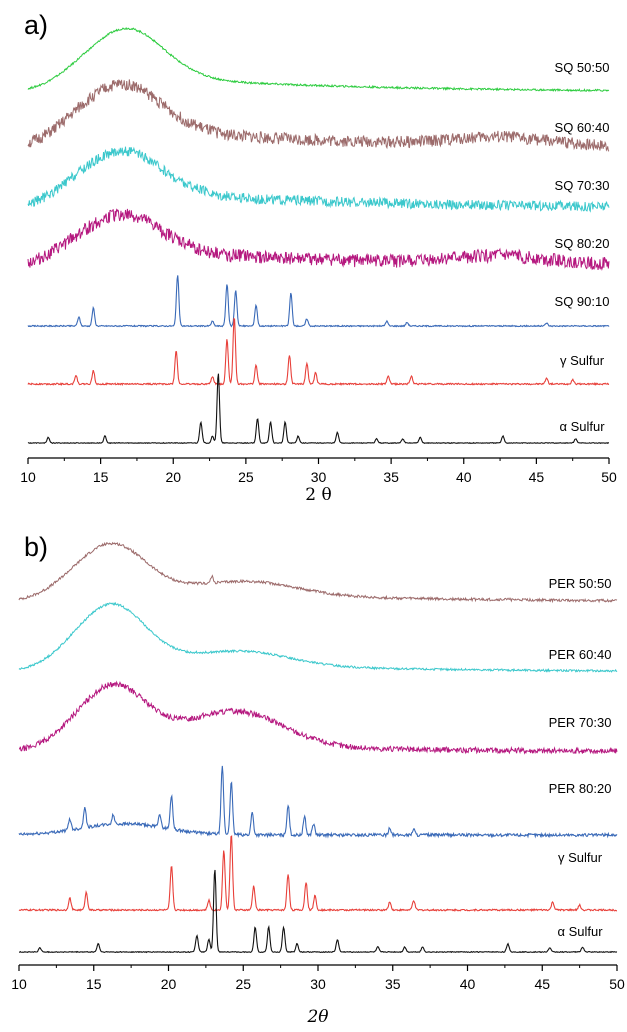 This screenshot has height=1032, width=627. I want to click on panel-label: a), so click(36, 25).